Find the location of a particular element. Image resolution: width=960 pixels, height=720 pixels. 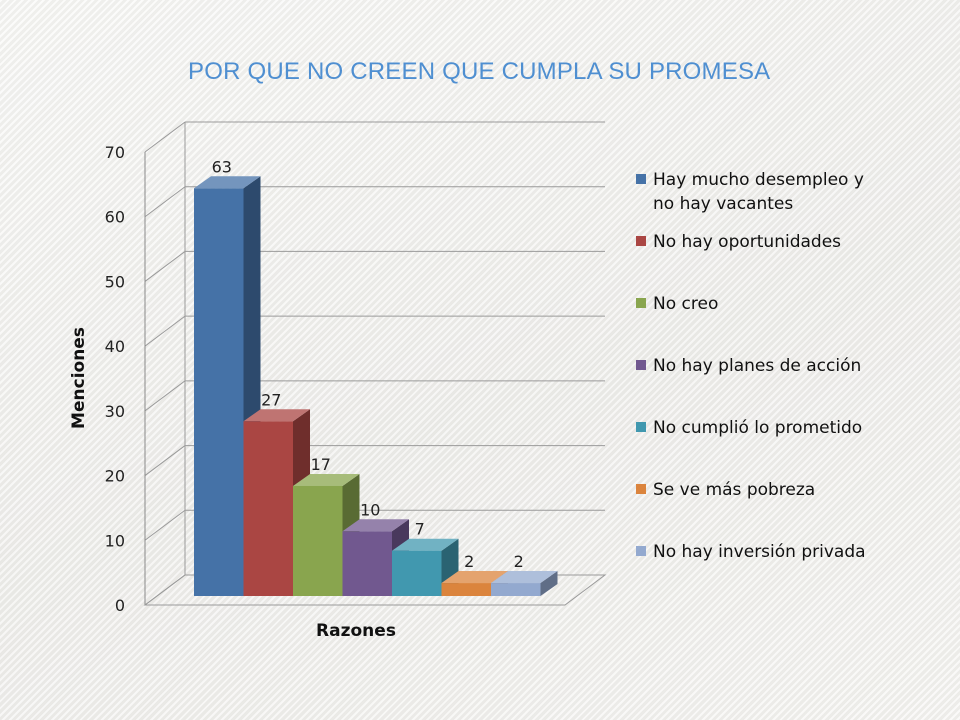

legend-item: No creo is located at coordinates (677, 304).